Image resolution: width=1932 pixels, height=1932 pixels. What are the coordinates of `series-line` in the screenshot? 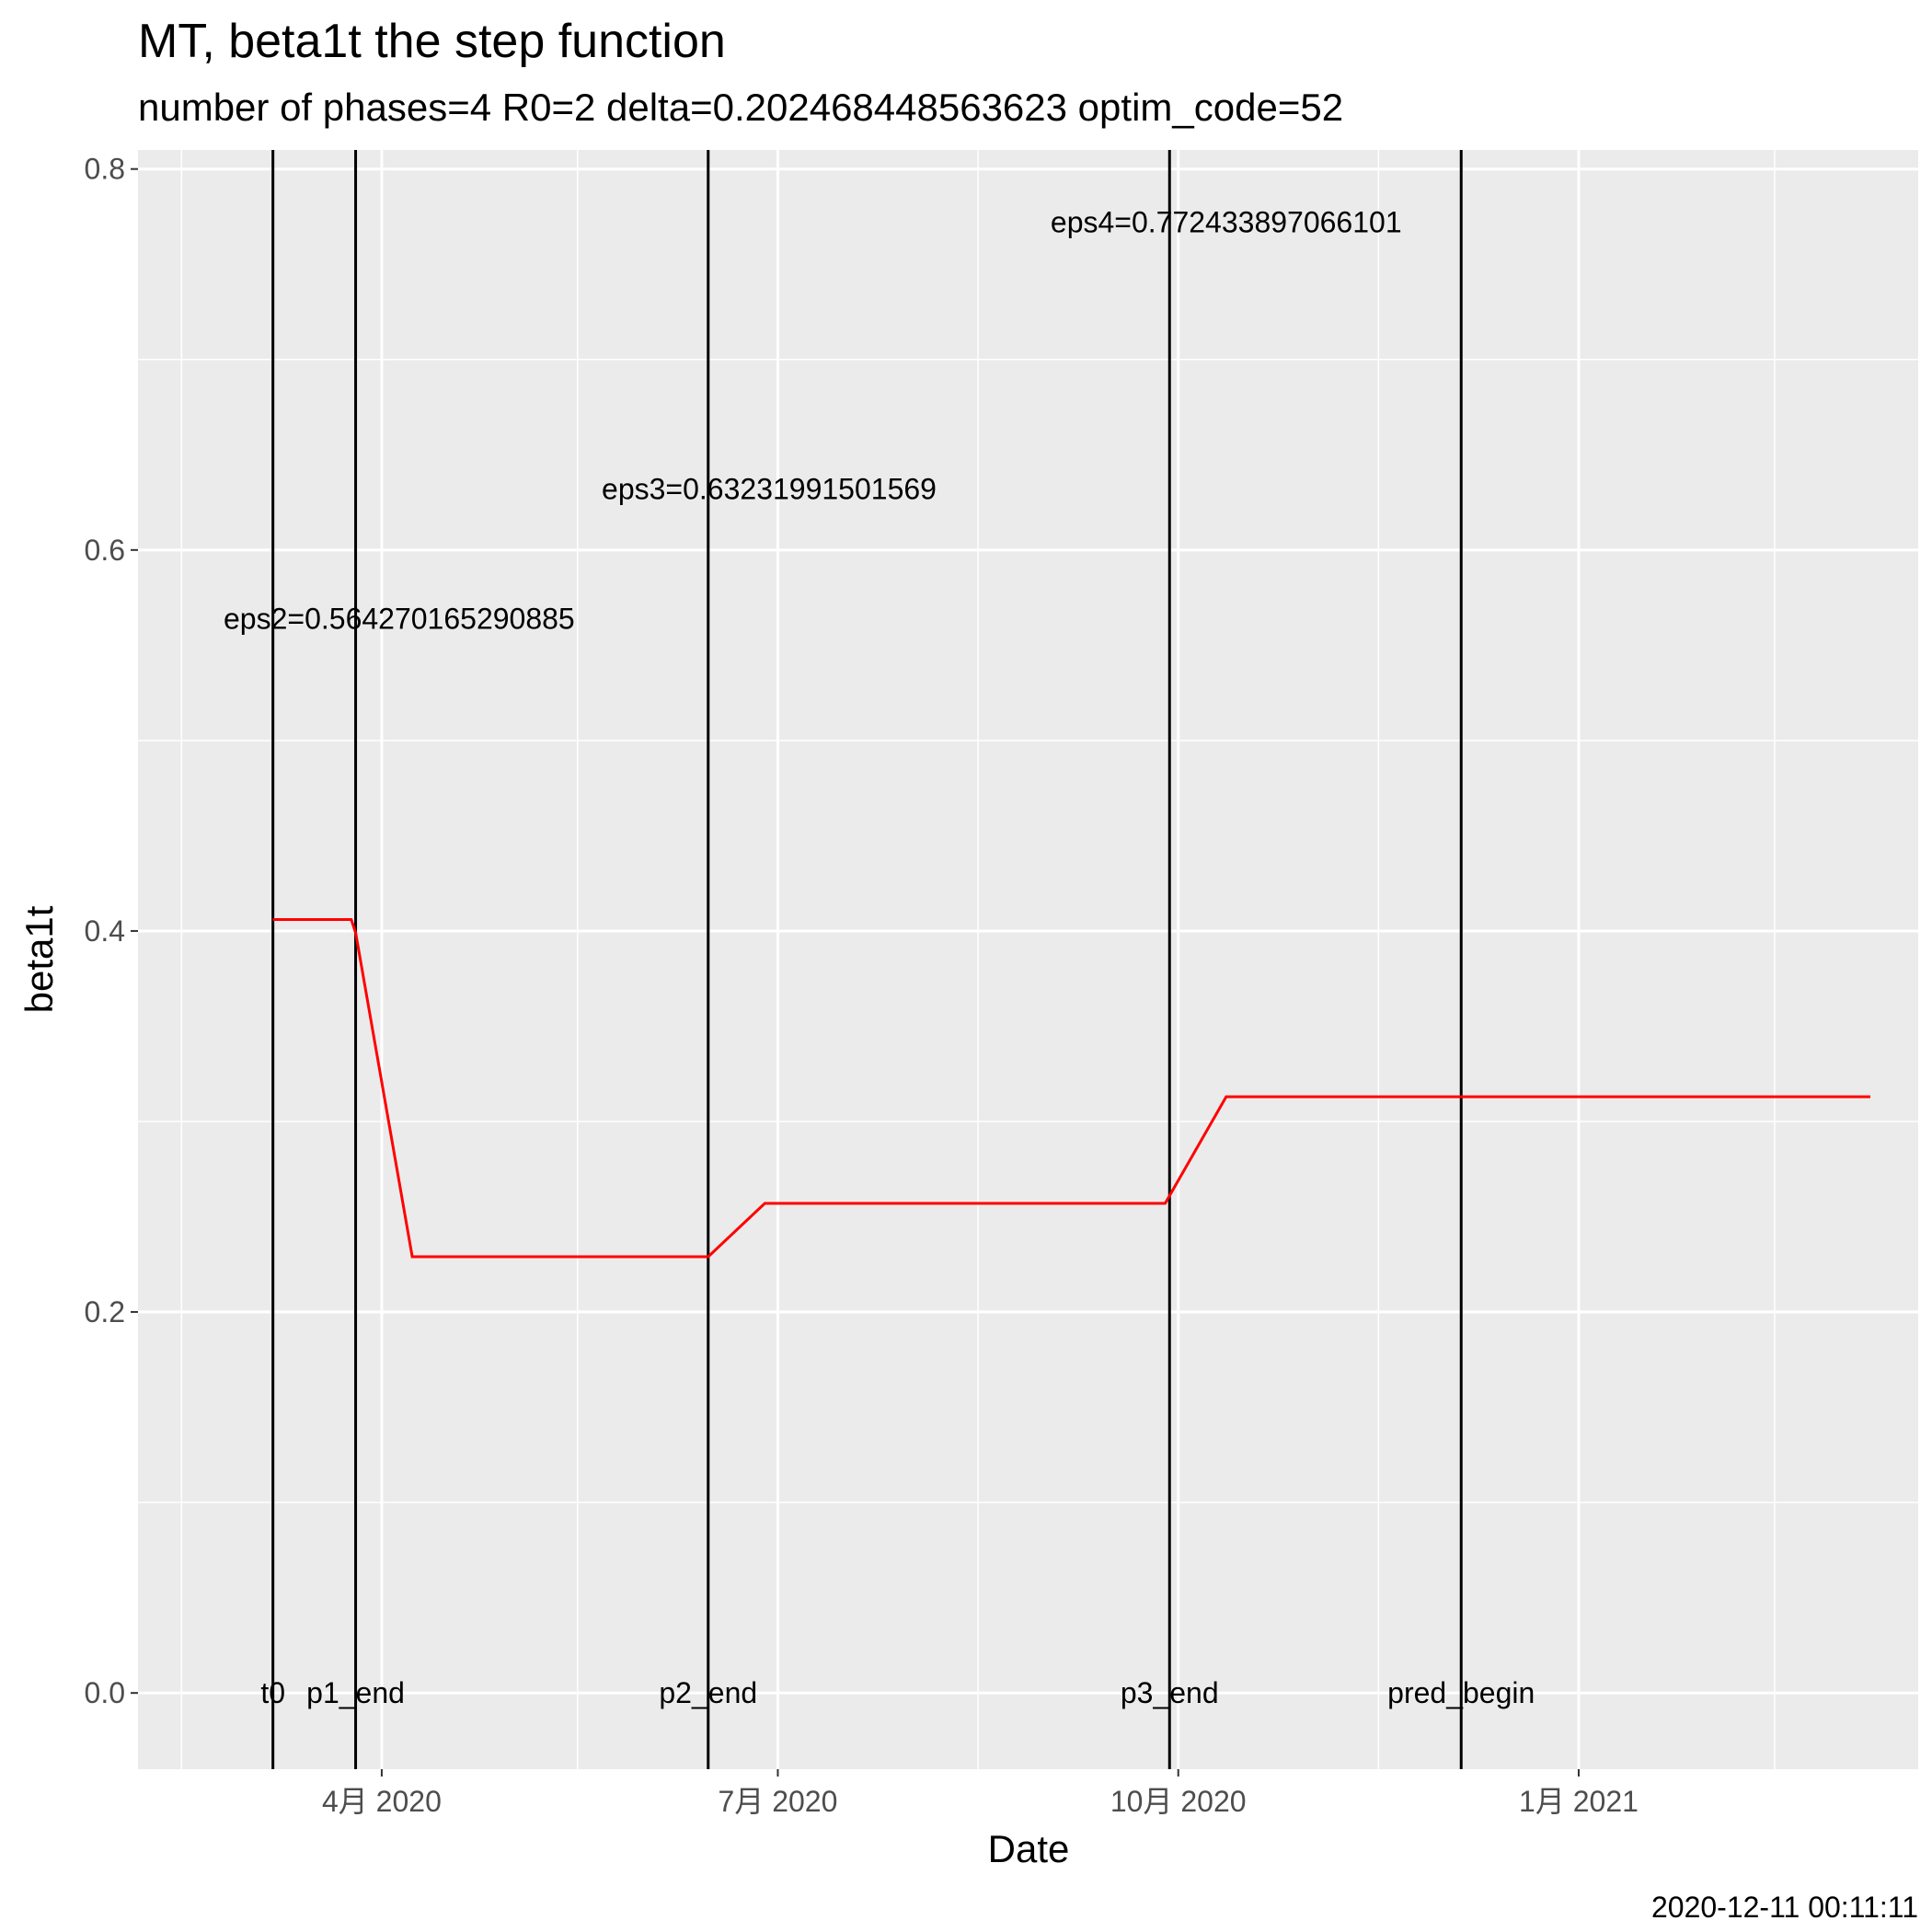 It's located at (1071, 1088).